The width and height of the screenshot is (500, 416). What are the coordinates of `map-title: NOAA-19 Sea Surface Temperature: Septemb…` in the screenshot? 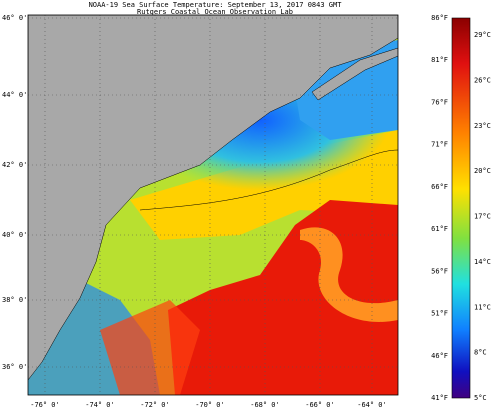 It's located at (216, 5).